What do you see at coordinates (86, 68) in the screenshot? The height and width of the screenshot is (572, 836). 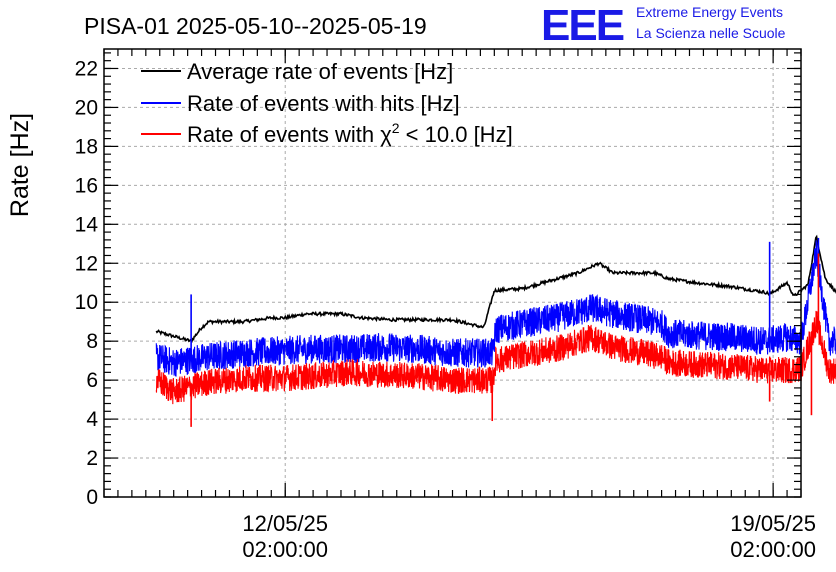 I see `y-tick-label: 22` at bounding box center [86, 68].